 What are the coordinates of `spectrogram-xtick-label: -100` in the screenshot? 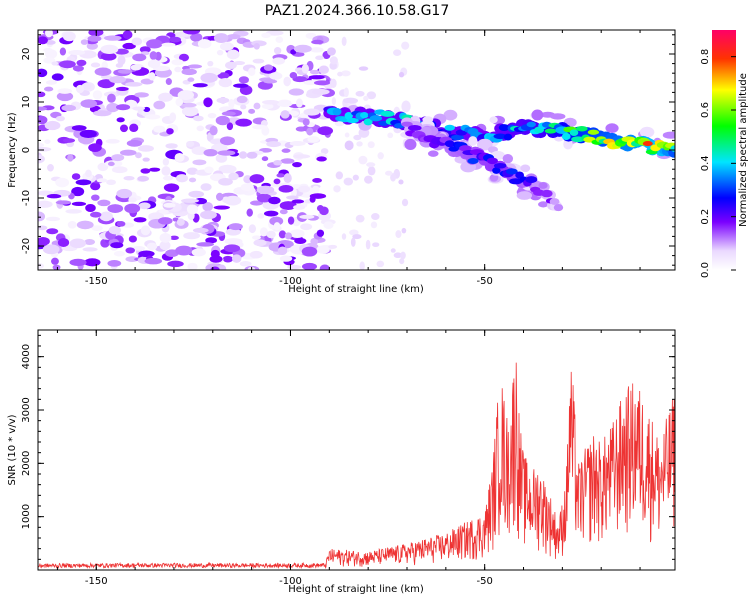 It's located at (290, 281).